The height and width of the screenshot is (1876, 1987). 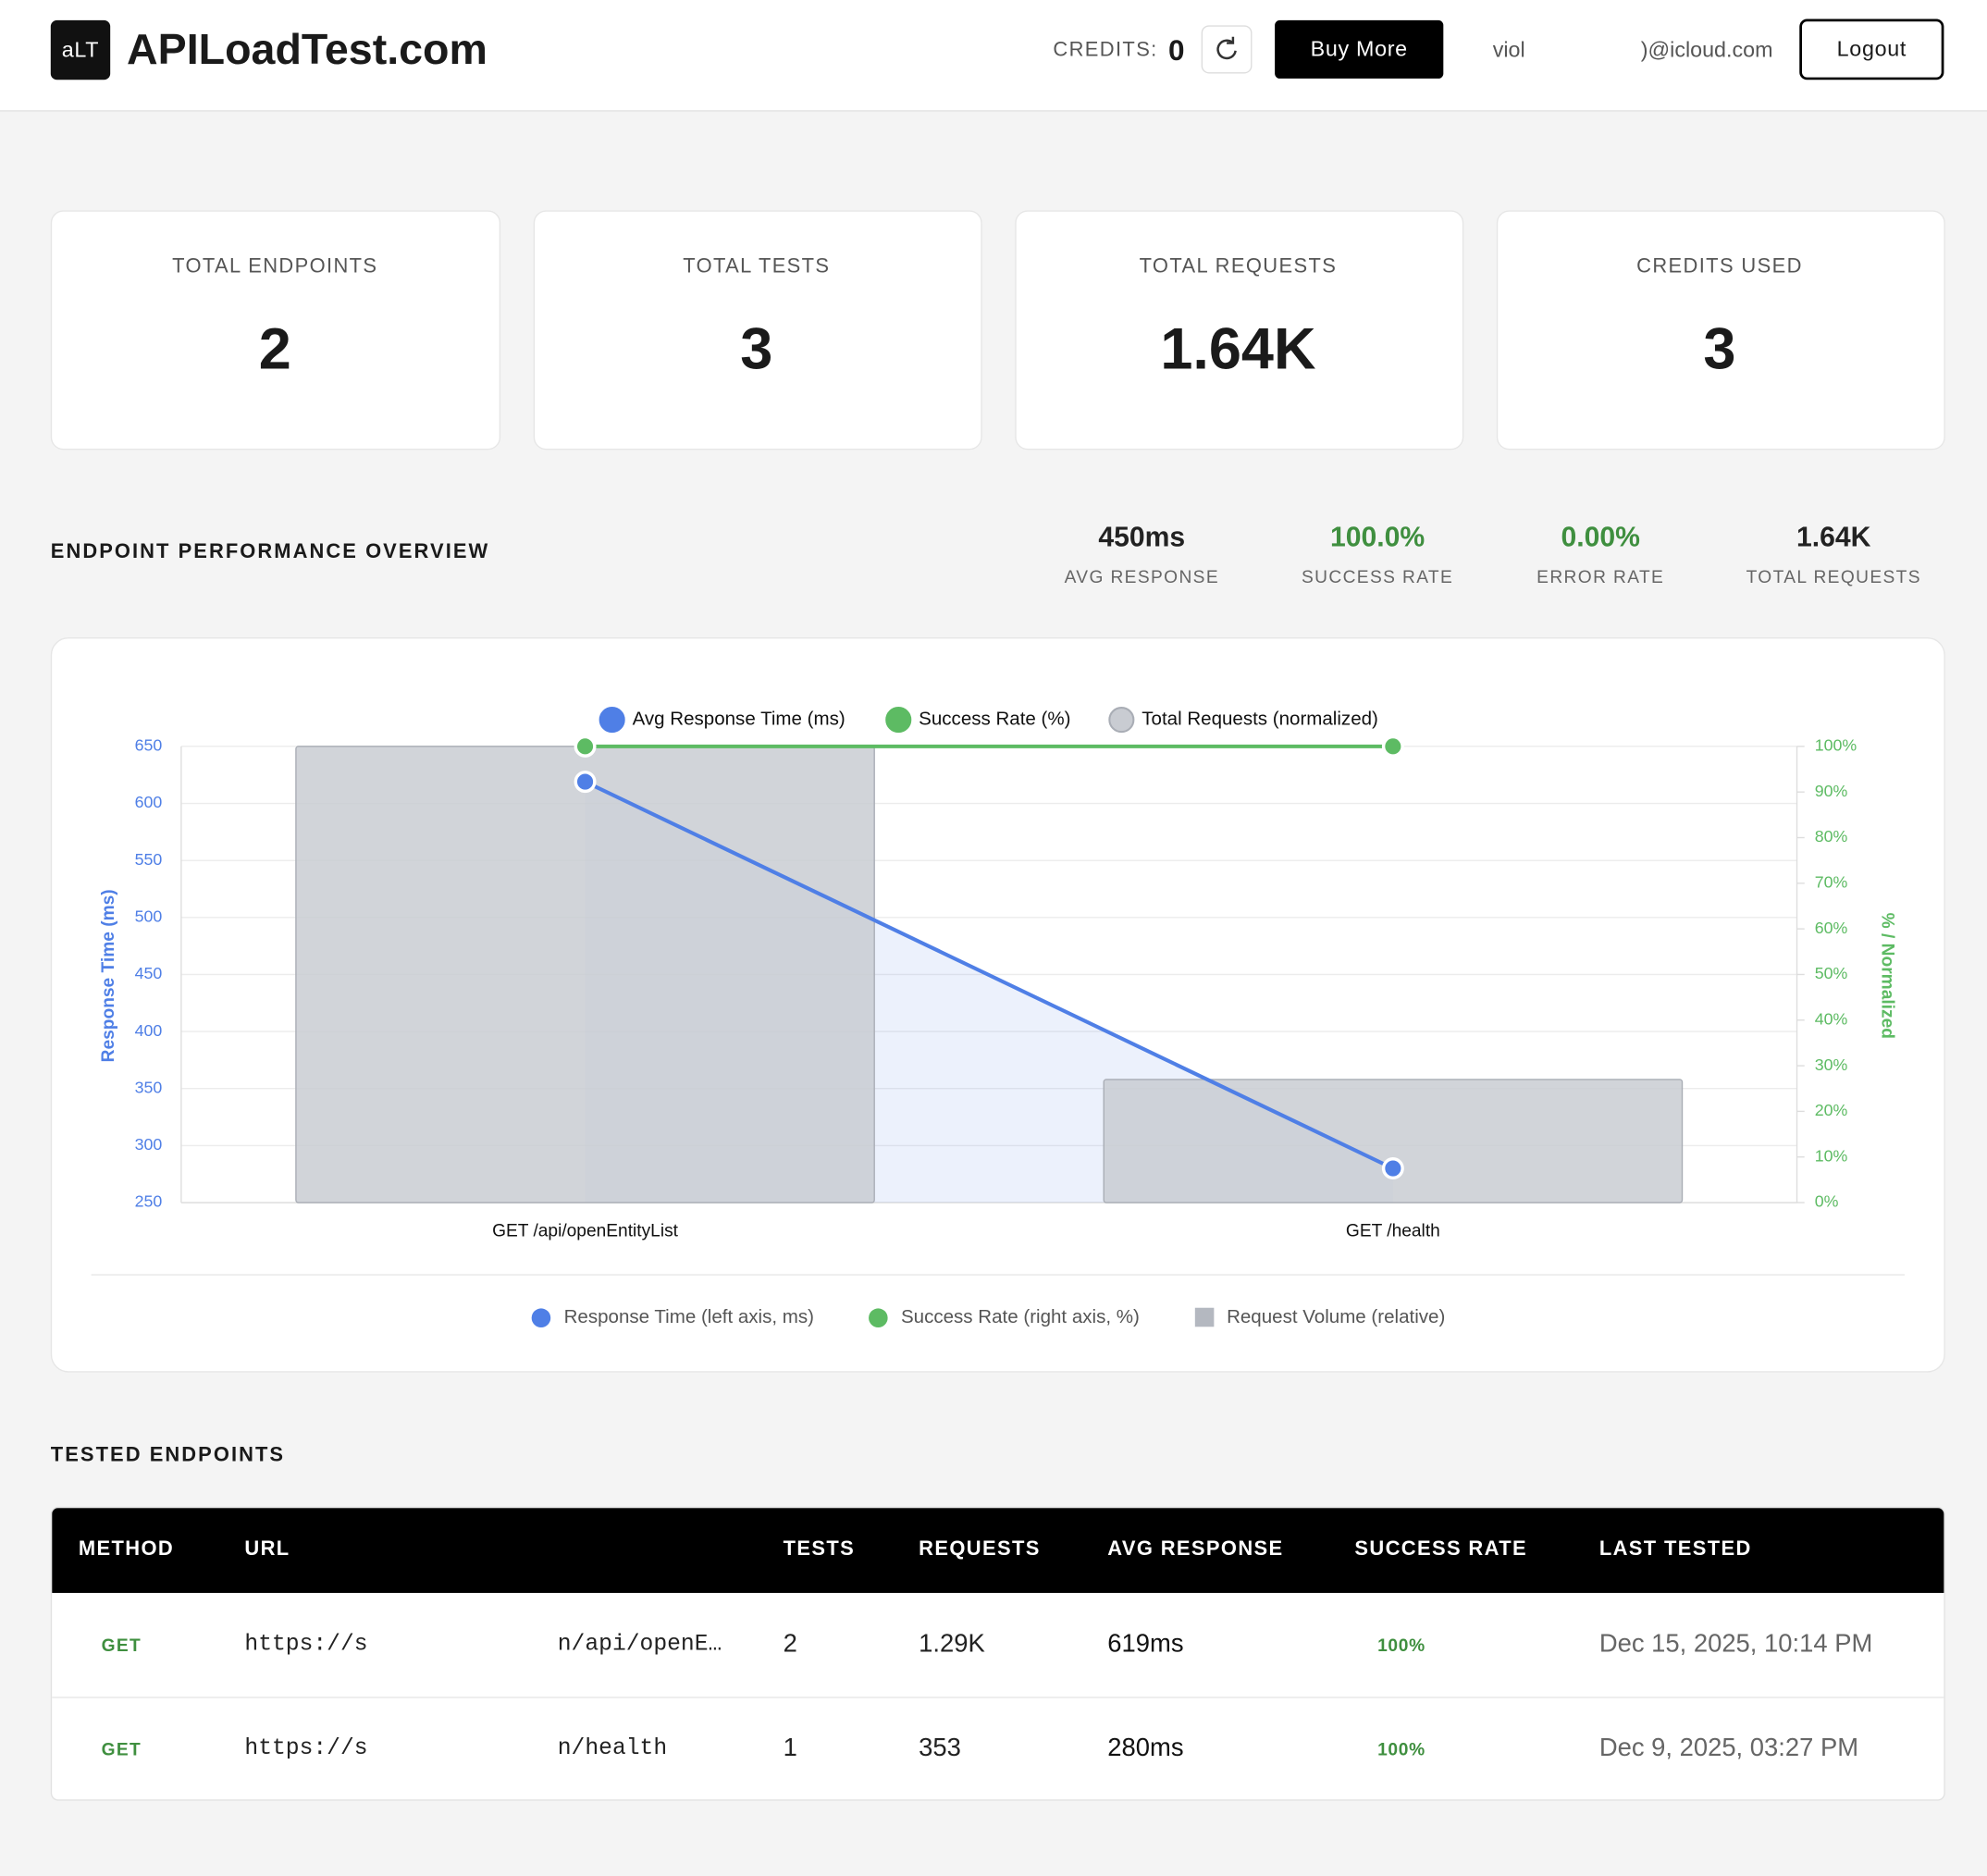 What do you see at coordinates (1675, 1549) in the screenshot?
I see `column-header: LAST TESTED` at bounding box center [1675, 1549].